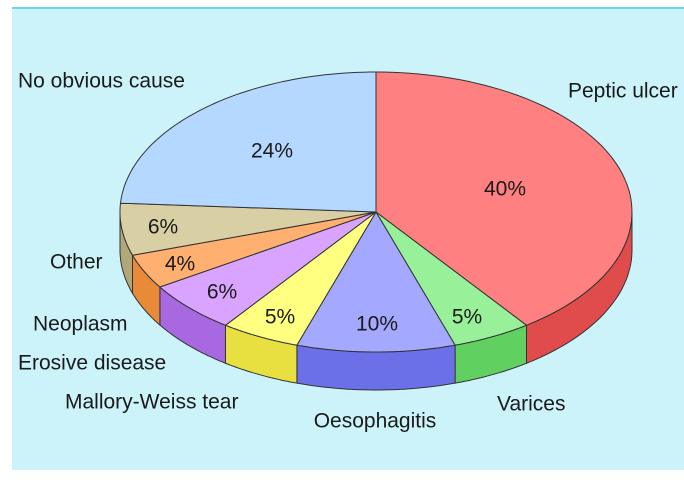 This screenshot has width=684, height=489. Describe the element at coordinates (92, 363) in the screenshot. I see `category-label: Erosive disease` at that location.